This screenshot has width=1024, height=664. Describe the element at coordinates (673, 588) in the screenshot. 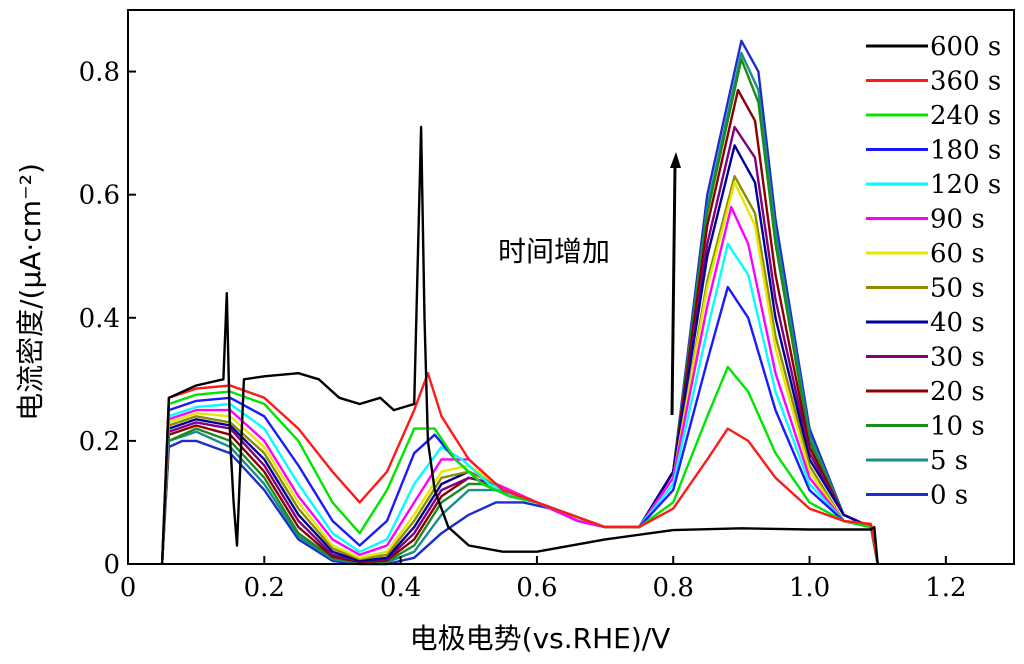

I see `x-tick-label: 0.8` at that location.